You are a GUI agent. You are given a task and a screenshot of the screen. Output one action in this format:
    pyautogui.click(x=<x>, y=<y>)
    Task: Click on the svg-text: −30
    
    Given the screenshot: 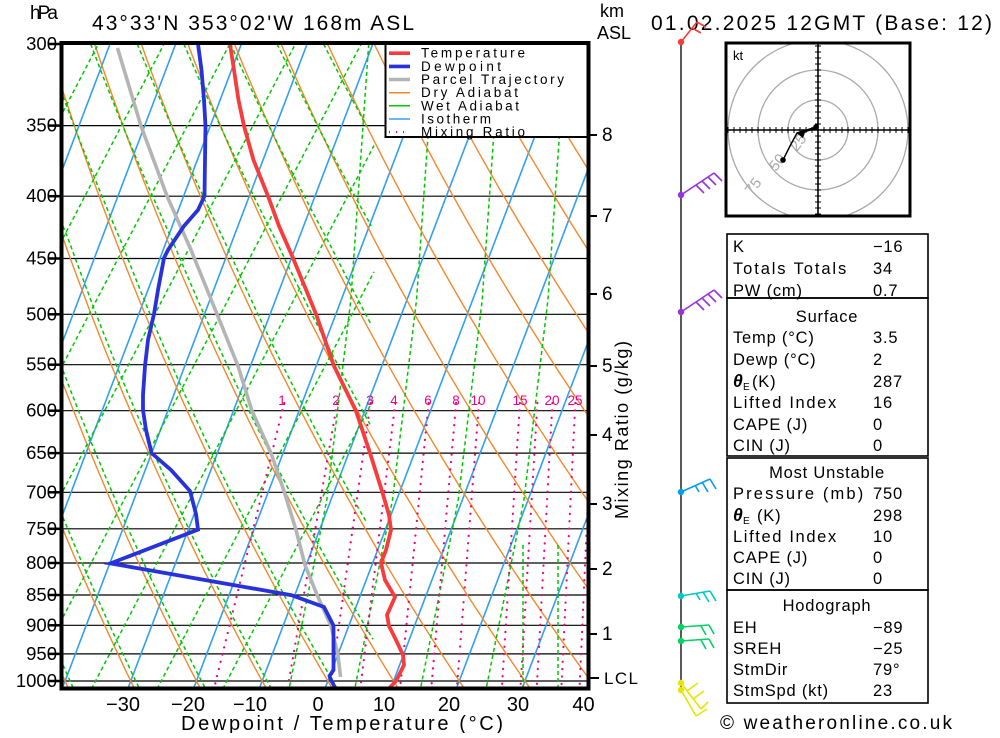 What is the action you would take?
    pyautogui.click(x=123, y=705)
    